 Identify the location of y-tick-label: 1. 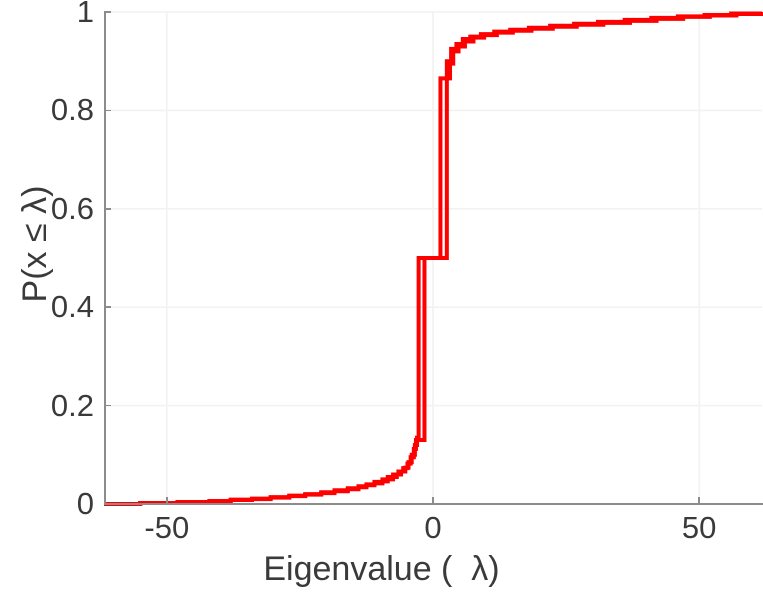
(85, 14).